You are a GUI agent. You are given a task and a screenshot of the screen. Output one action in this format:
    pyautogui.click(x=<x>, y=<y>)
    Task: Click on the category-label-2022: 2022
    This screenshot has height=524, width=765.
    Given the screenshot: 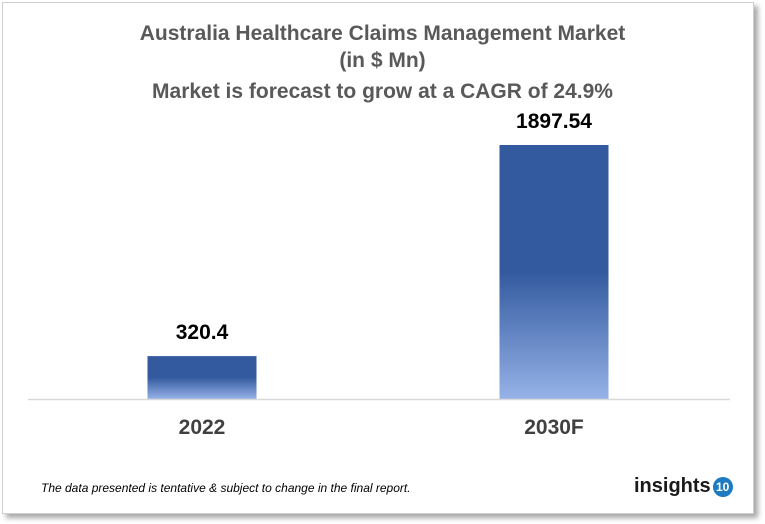 What is the action you would take?
    pyautogui.click(x=202, y=427)
    